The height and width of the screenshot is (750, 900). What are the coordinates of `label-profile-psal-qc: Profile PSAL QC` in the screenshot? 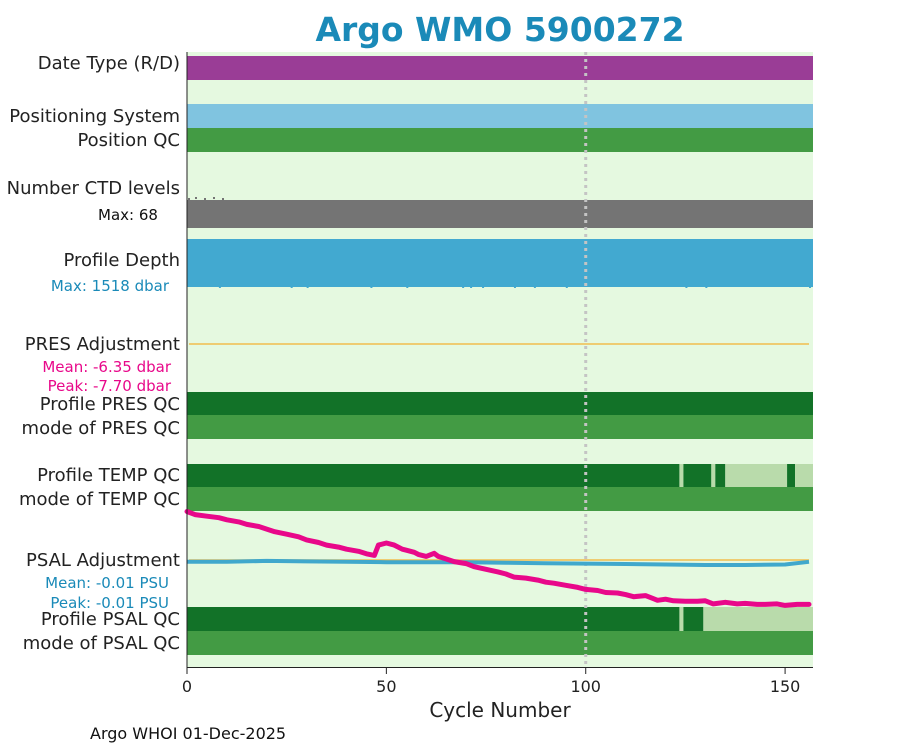 It's located at (110, 619).